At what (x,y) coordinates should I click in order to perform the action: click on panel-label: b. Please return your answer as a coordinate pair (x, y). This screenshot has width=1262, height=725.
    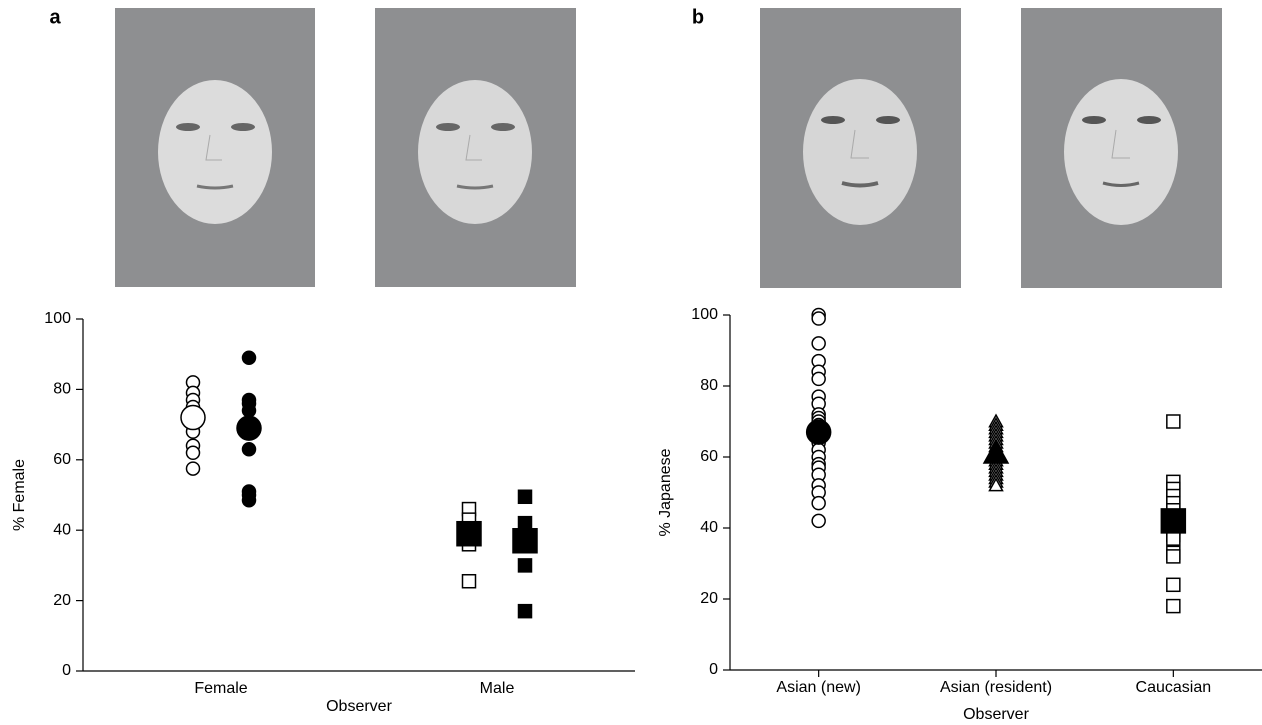
    Looking at the image, I should click on (698, 17).